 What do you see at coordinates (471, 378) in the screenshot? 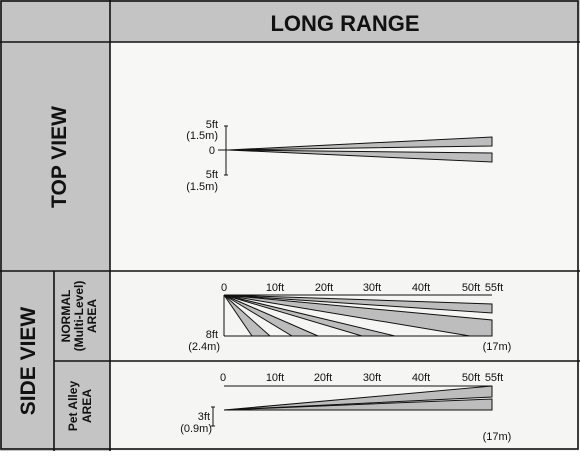
I see `pet-tick-50ft: 50ft` at bounding box center [471, 378].